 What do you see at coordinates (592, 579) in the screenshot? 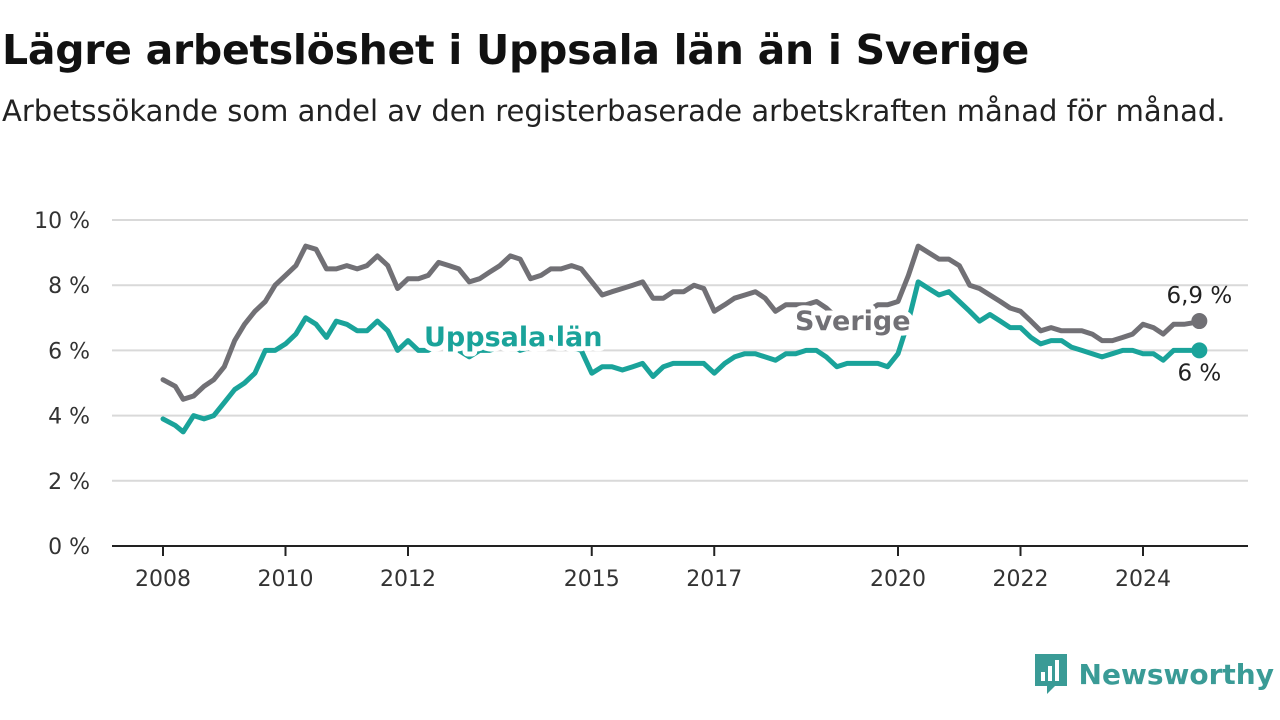
I see `x-tick-label: 2015` at bounding box center [592, 579].